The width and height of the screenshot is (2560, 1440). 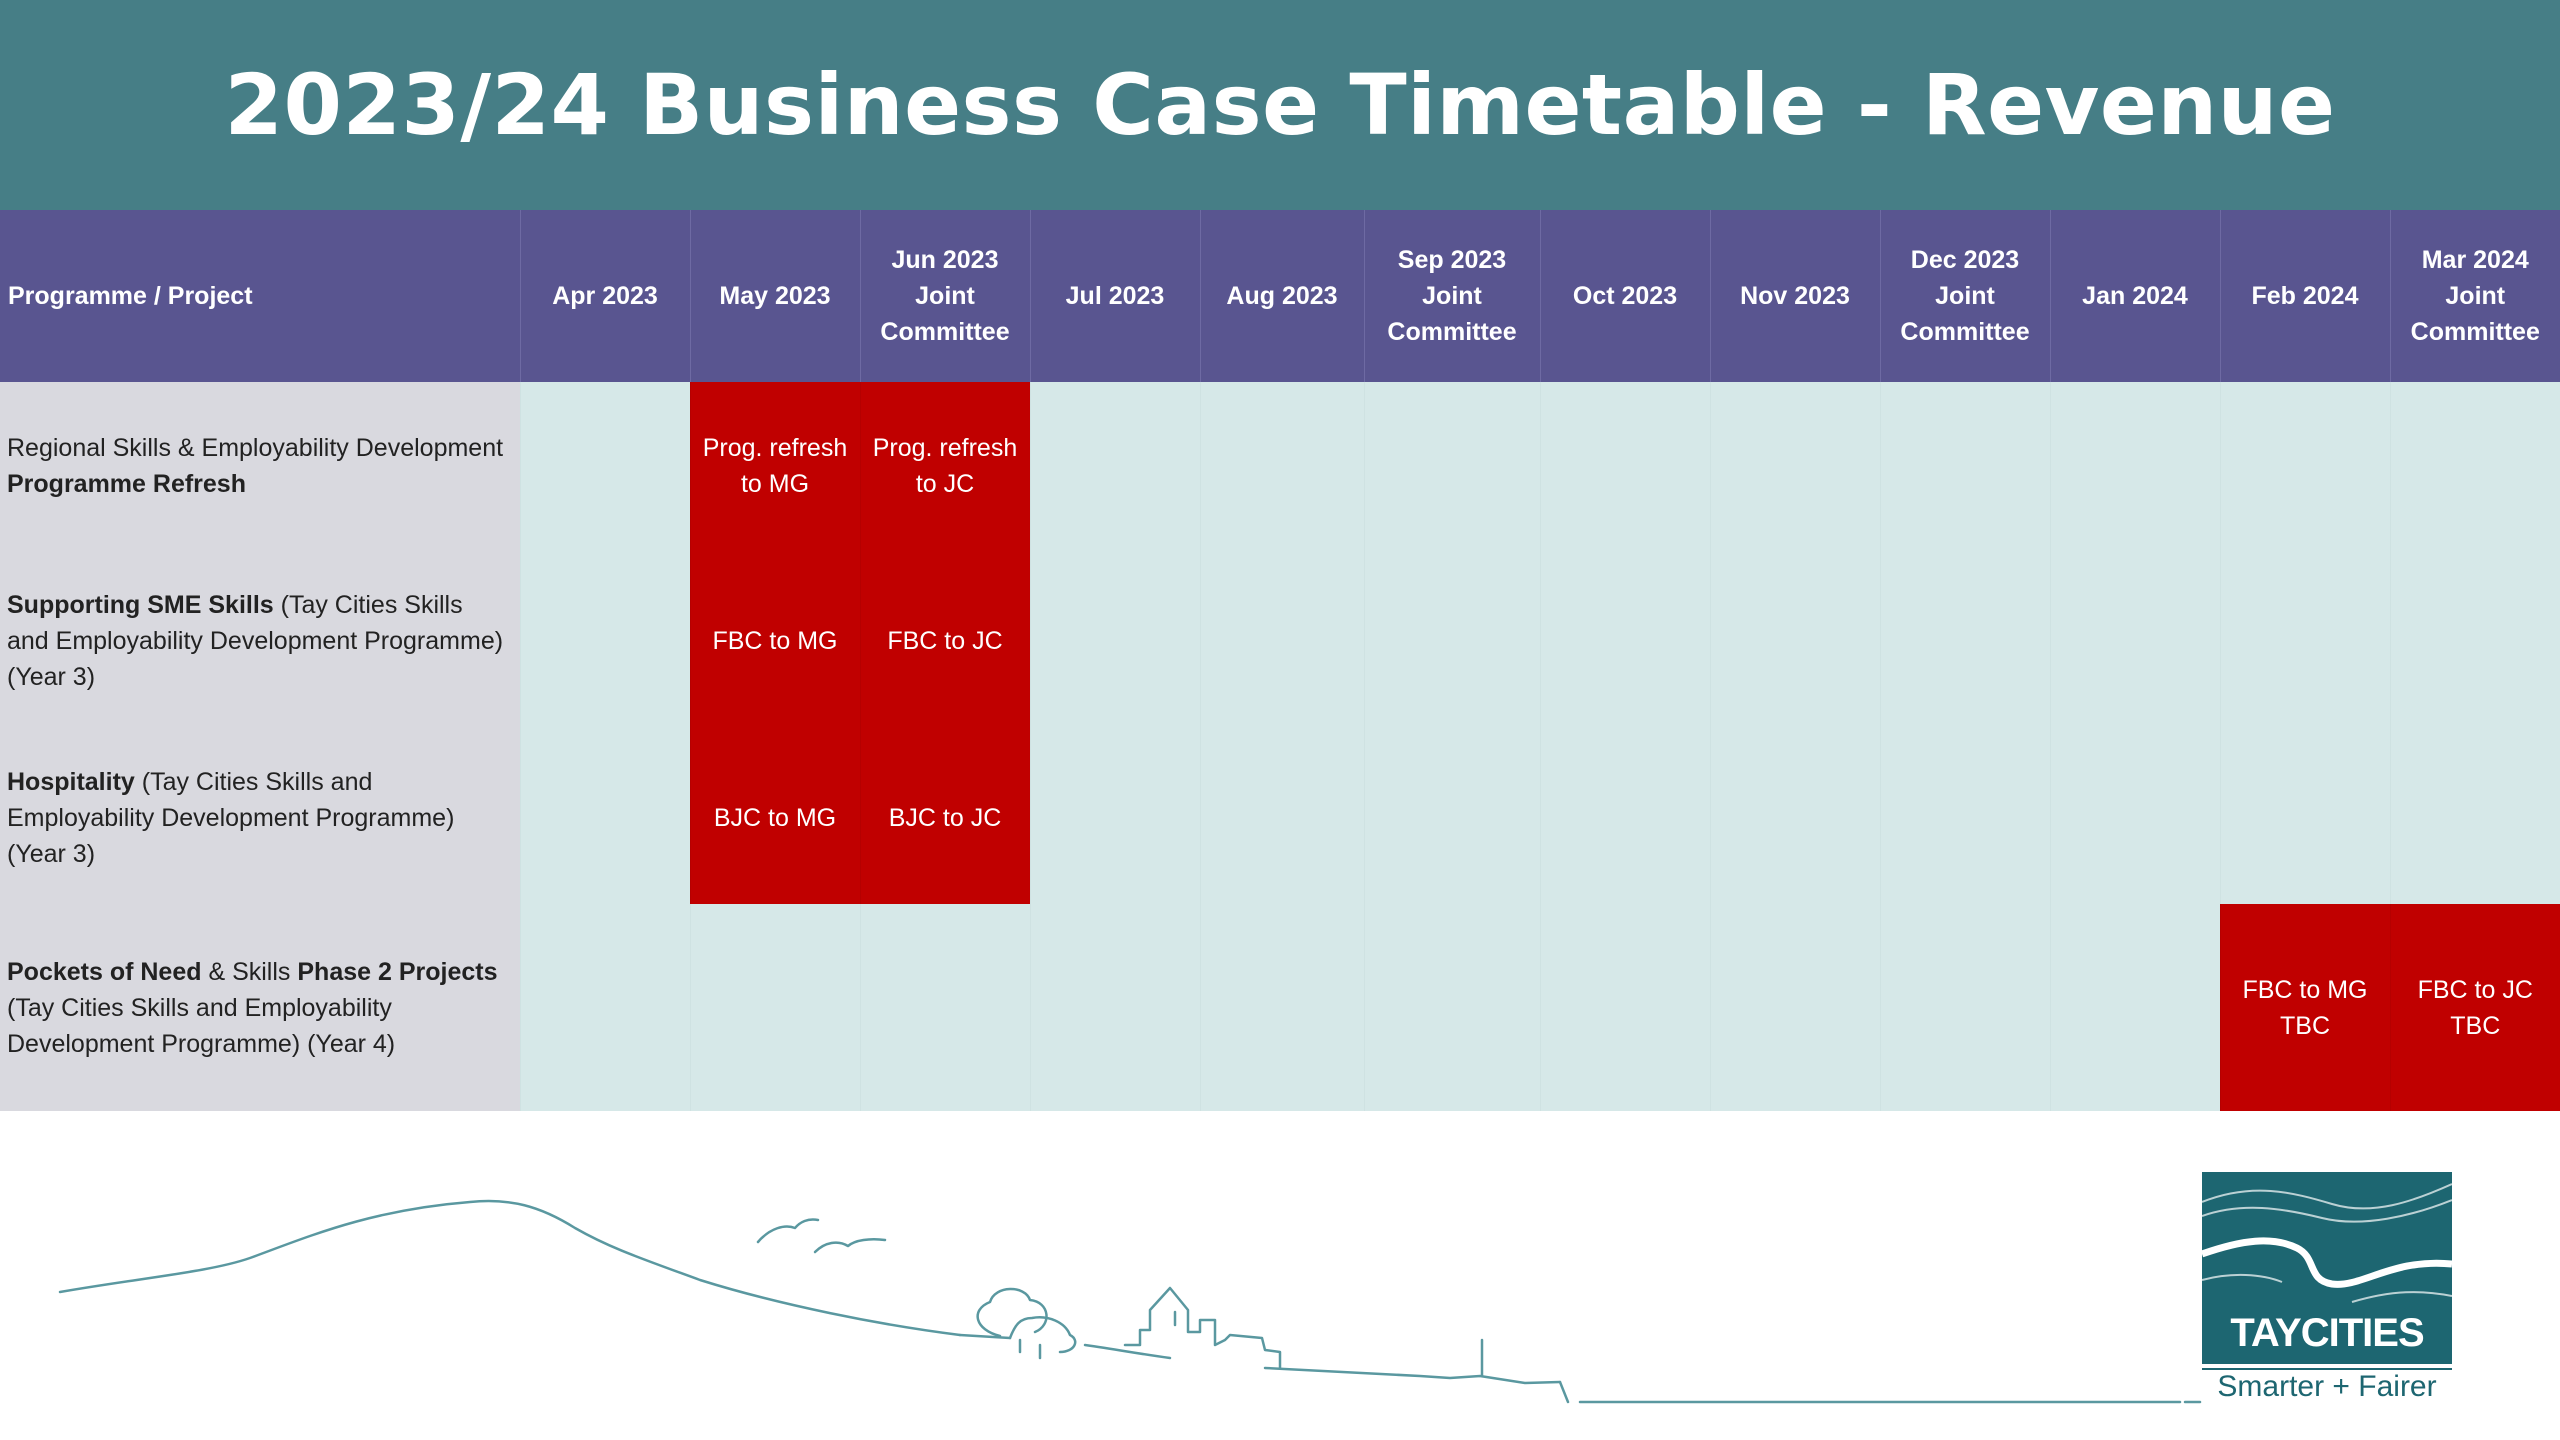 I want to click on logo-emblem: TAYCITIES, so click(x=2327, y=1268).